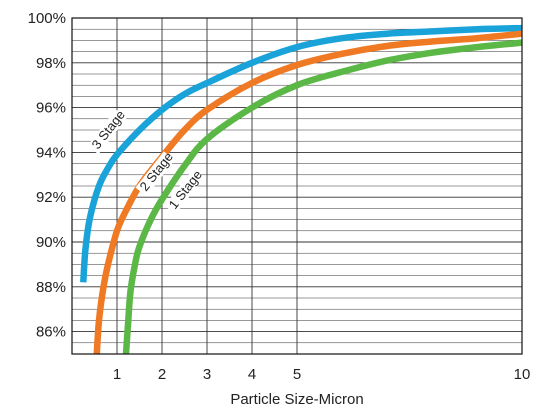  Describe the element at coordinates (51, 287) in the screenshot. I see `y-tick-label: 88%` at that location.